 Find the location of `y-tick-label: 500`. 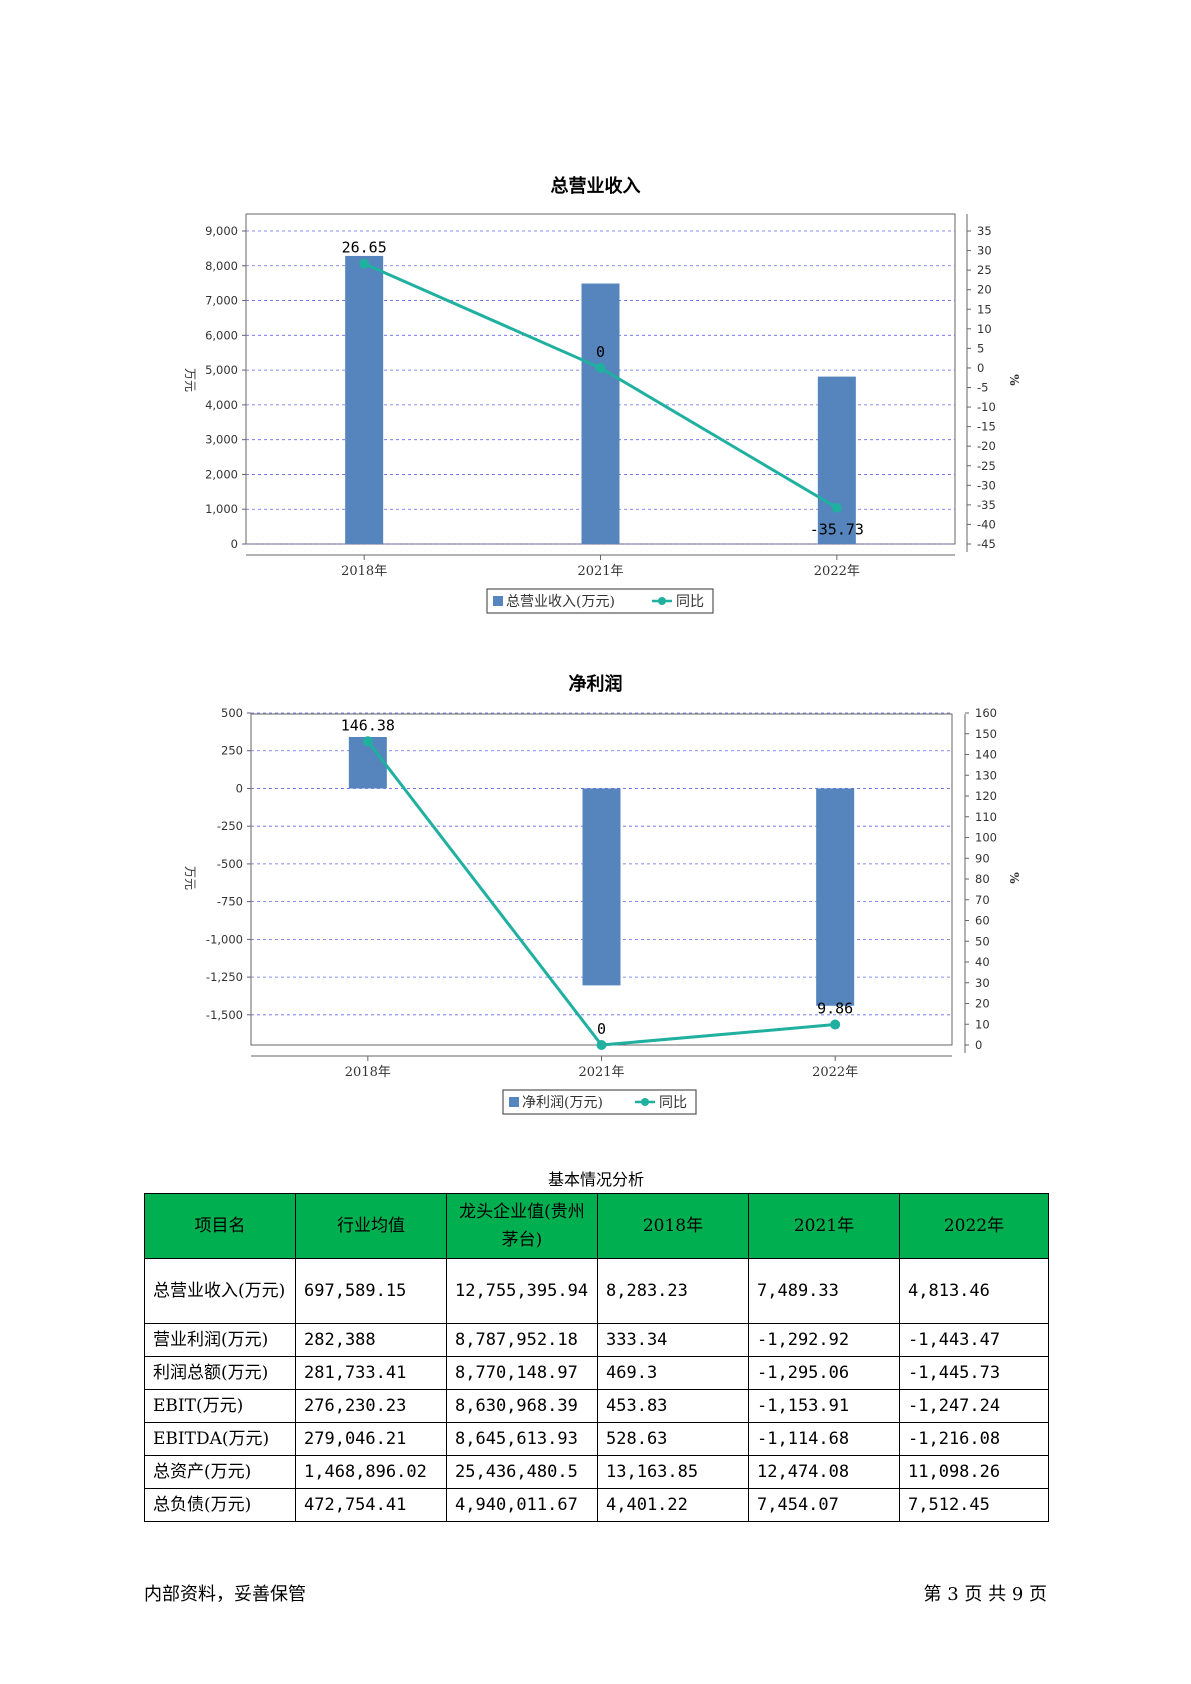

y-tick-label: 500 is located at coordinates (232, 713).